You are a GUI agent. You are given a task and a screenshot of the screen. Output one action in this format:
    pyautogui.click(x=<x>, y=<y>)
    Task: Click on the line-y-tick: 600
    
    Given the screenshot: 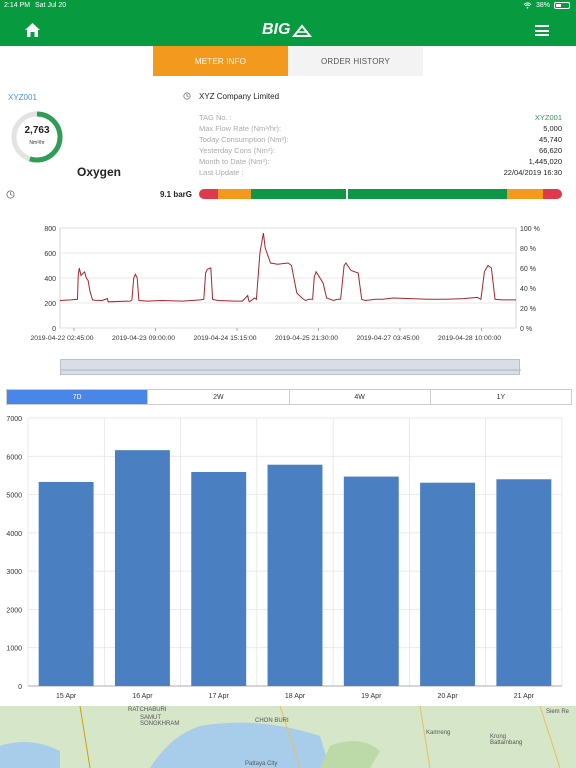 What is the action you would take?
    pyautogui.click(x=50, y=254)
    